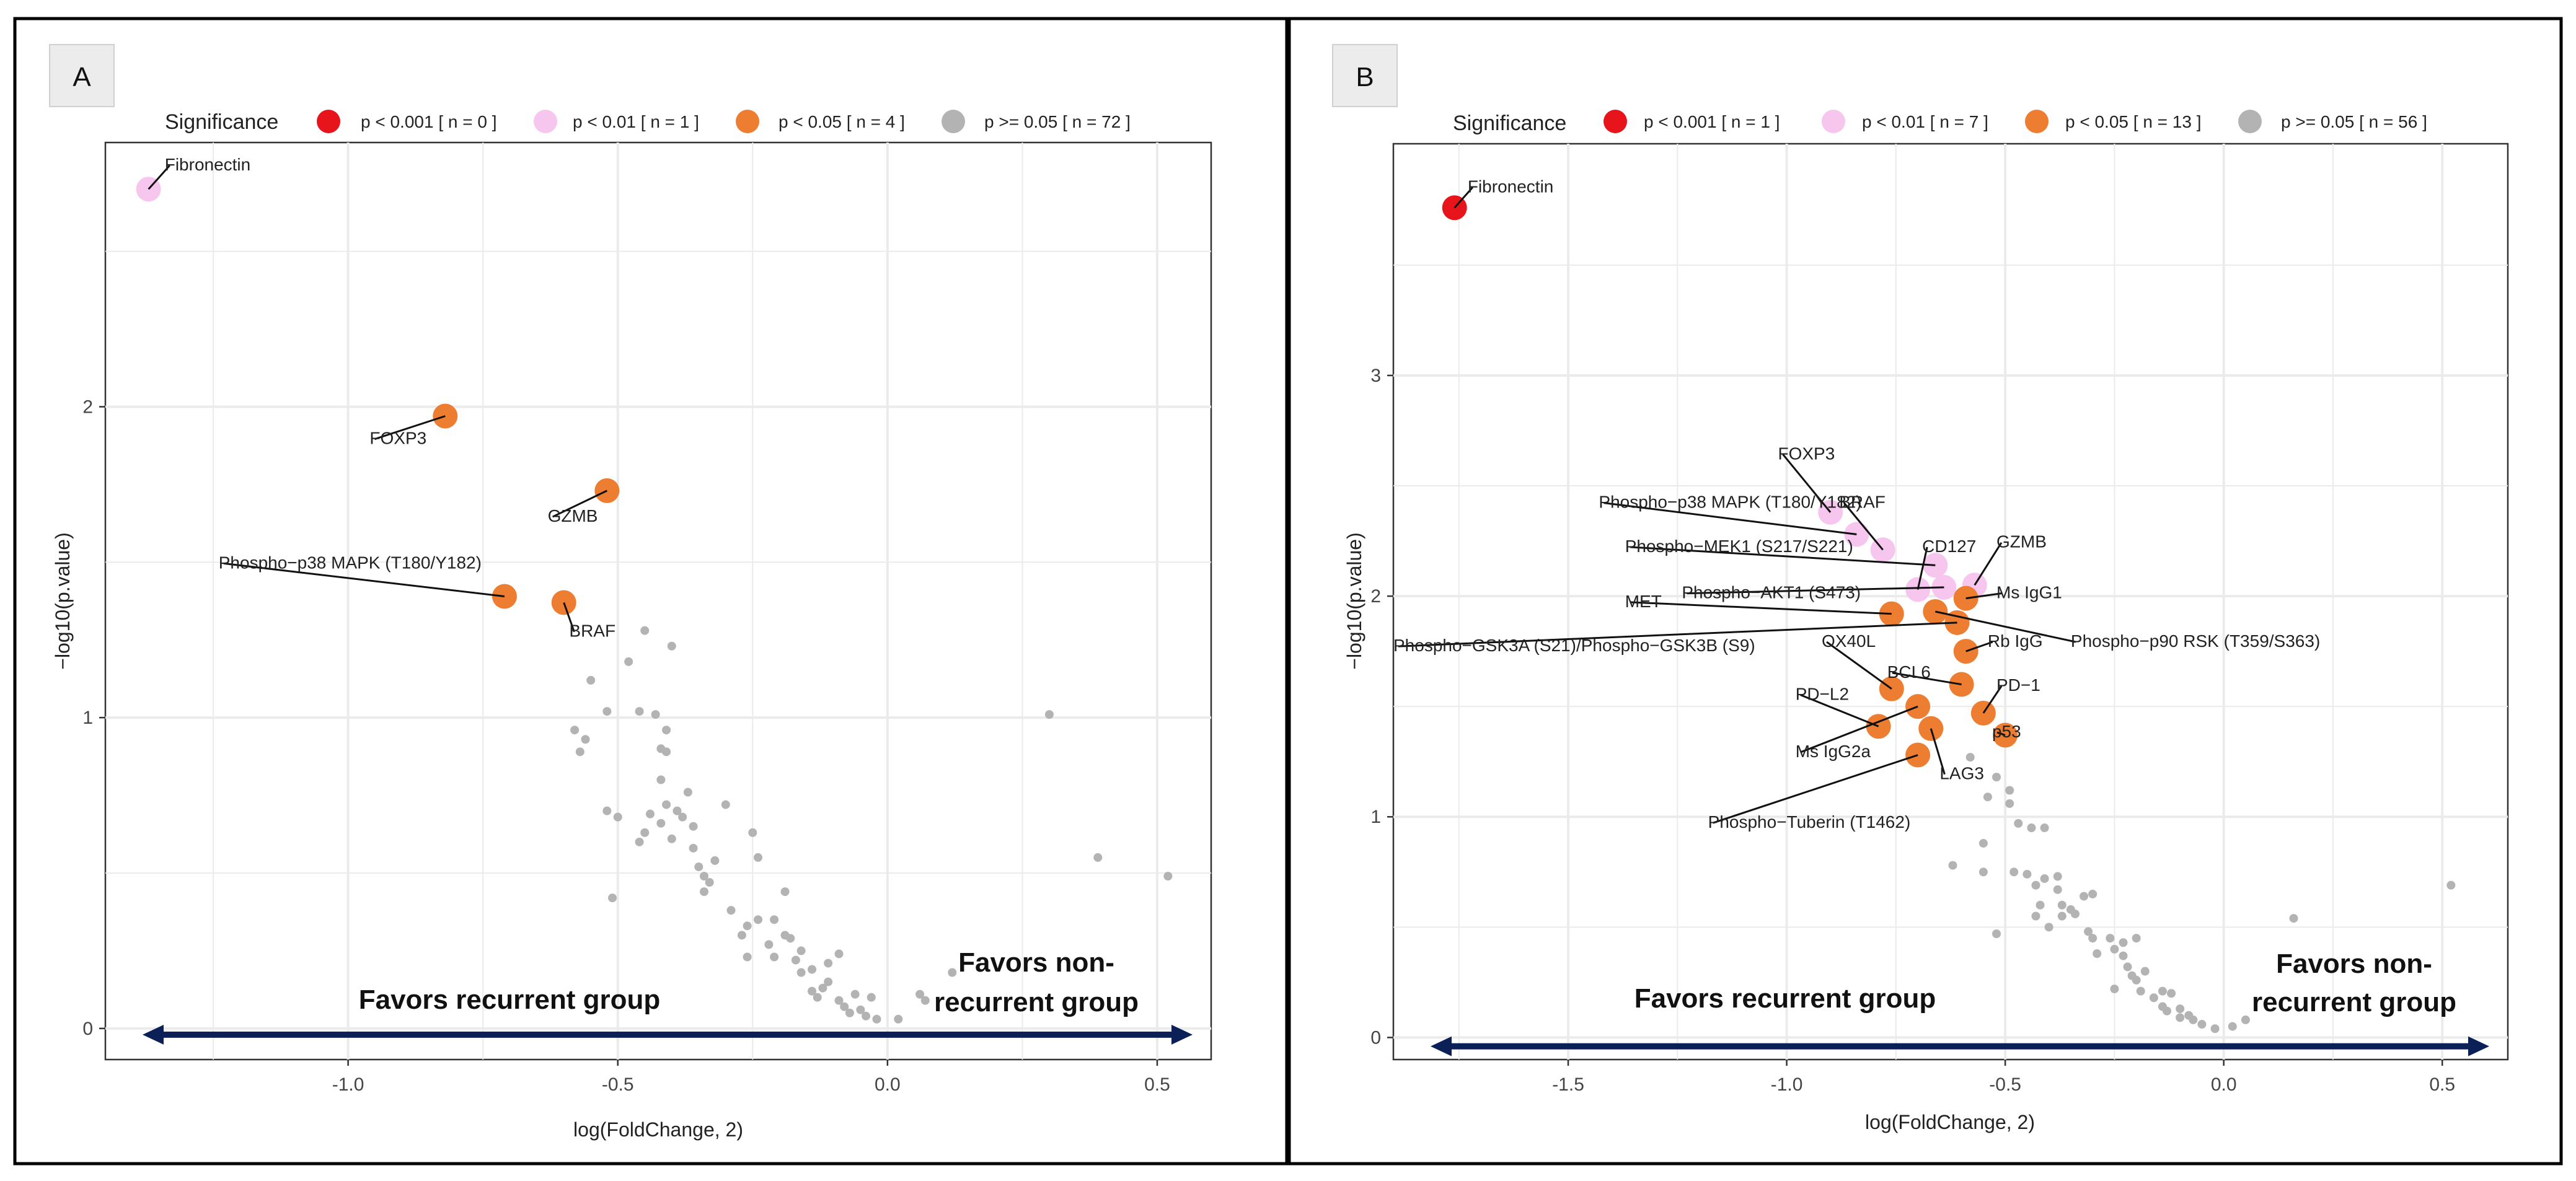 This screenshot has width=2576, height=1181. What do you see at coordinates (221, 122) in the screenshot?
I see `panel-a-legend-title: Significance` at bounding box center [221, 122].